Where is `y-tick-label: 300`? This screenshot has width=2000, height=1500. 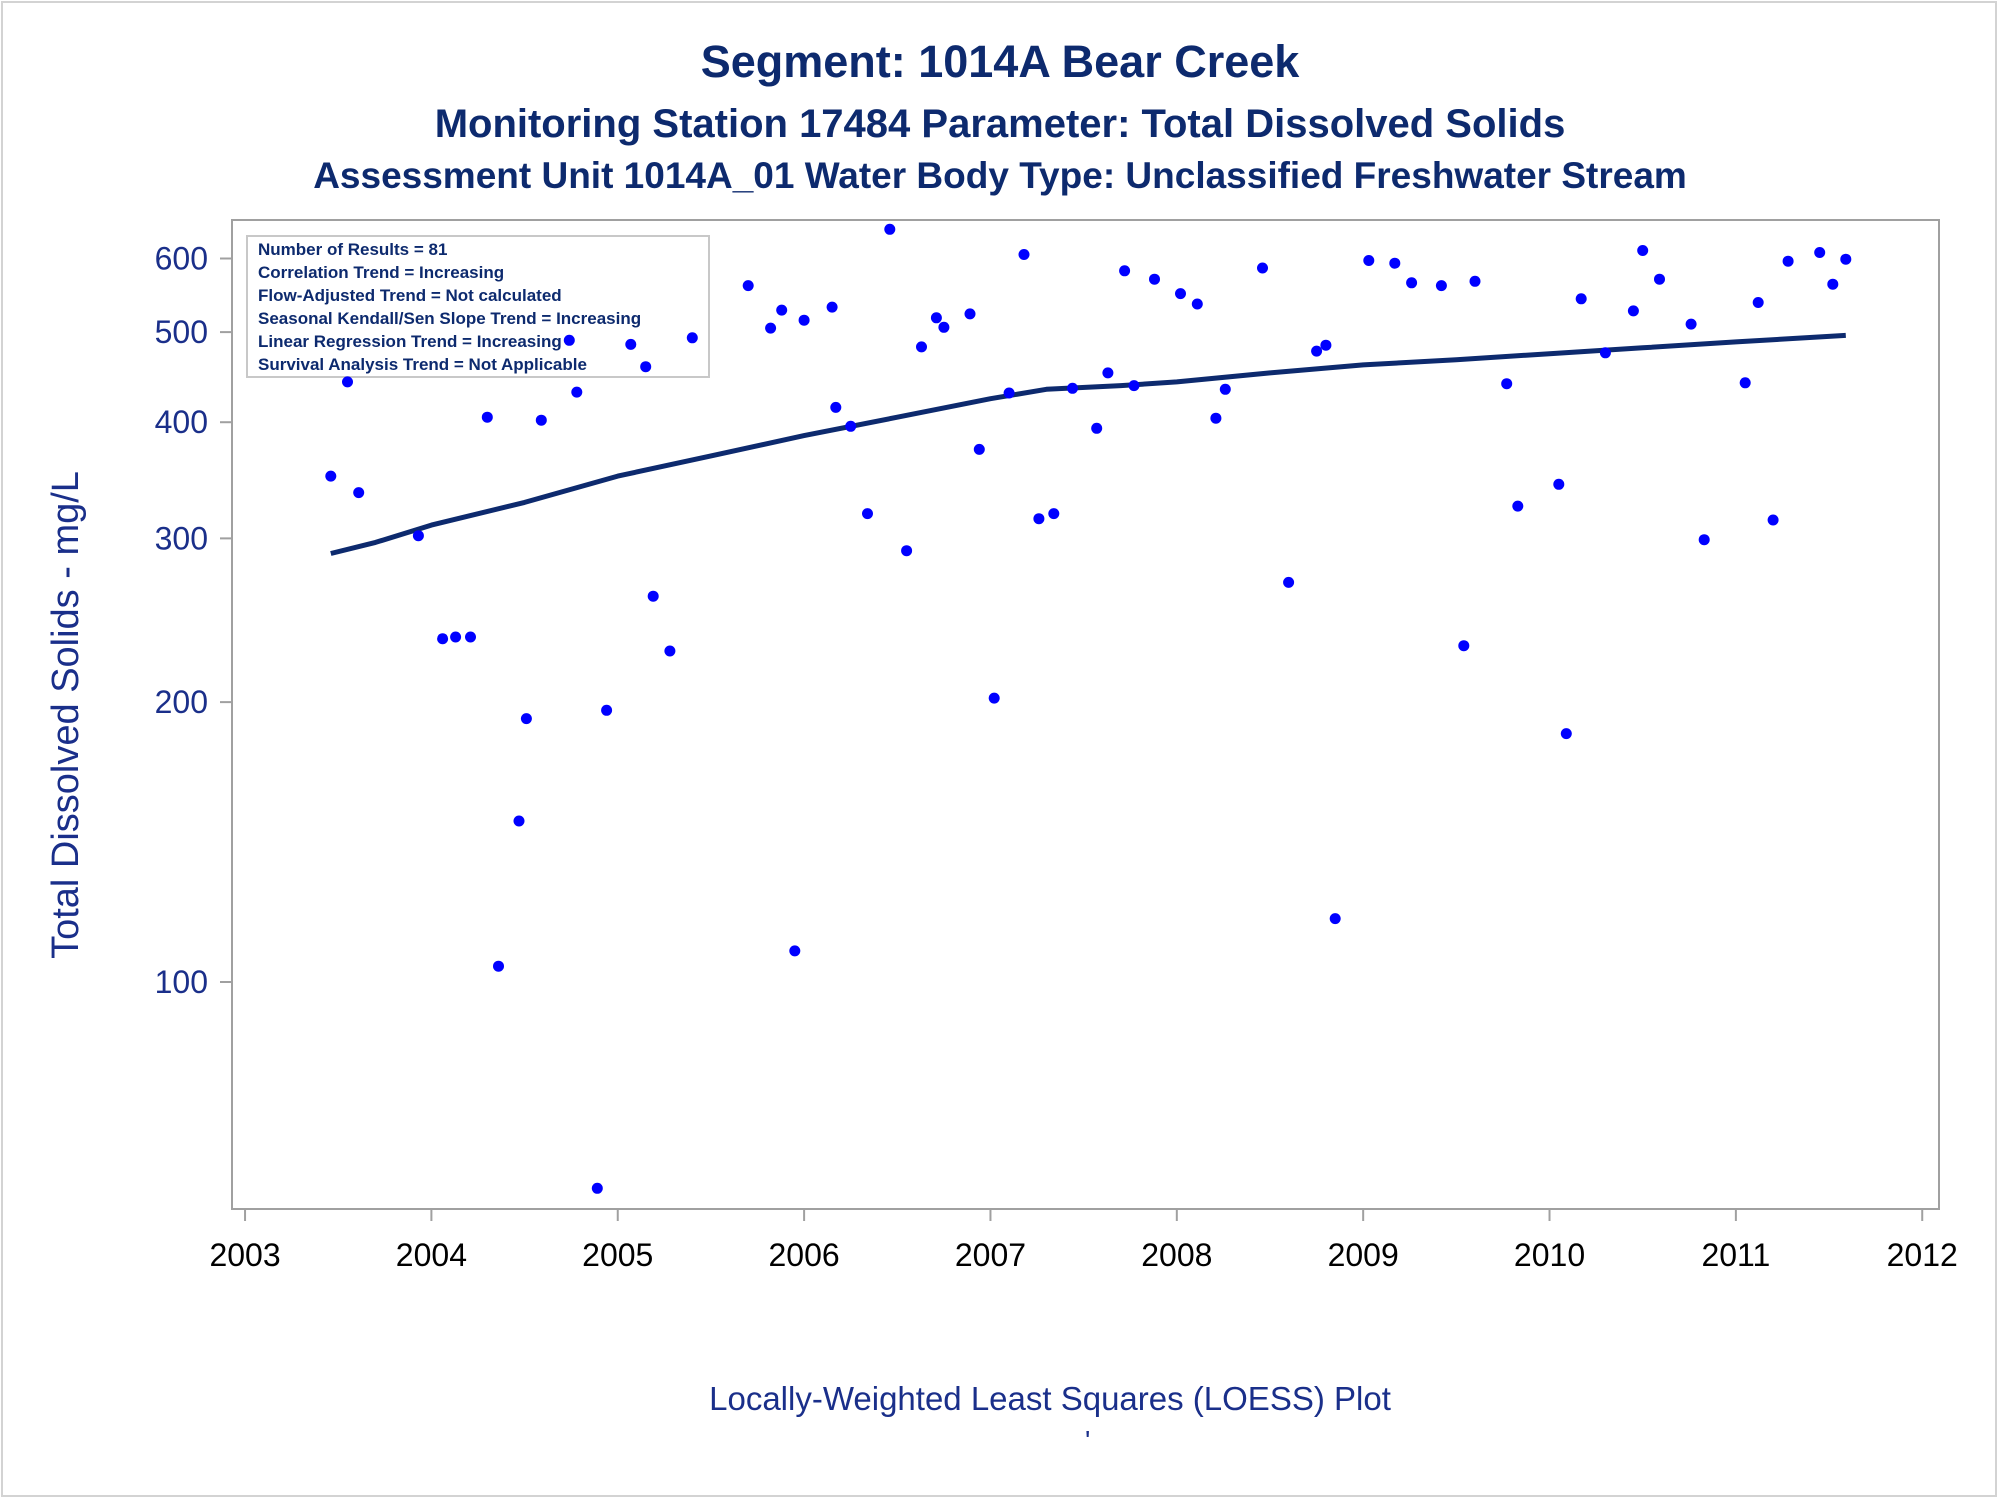
y-tick-label: 300 is located at coordinates (181, 538).